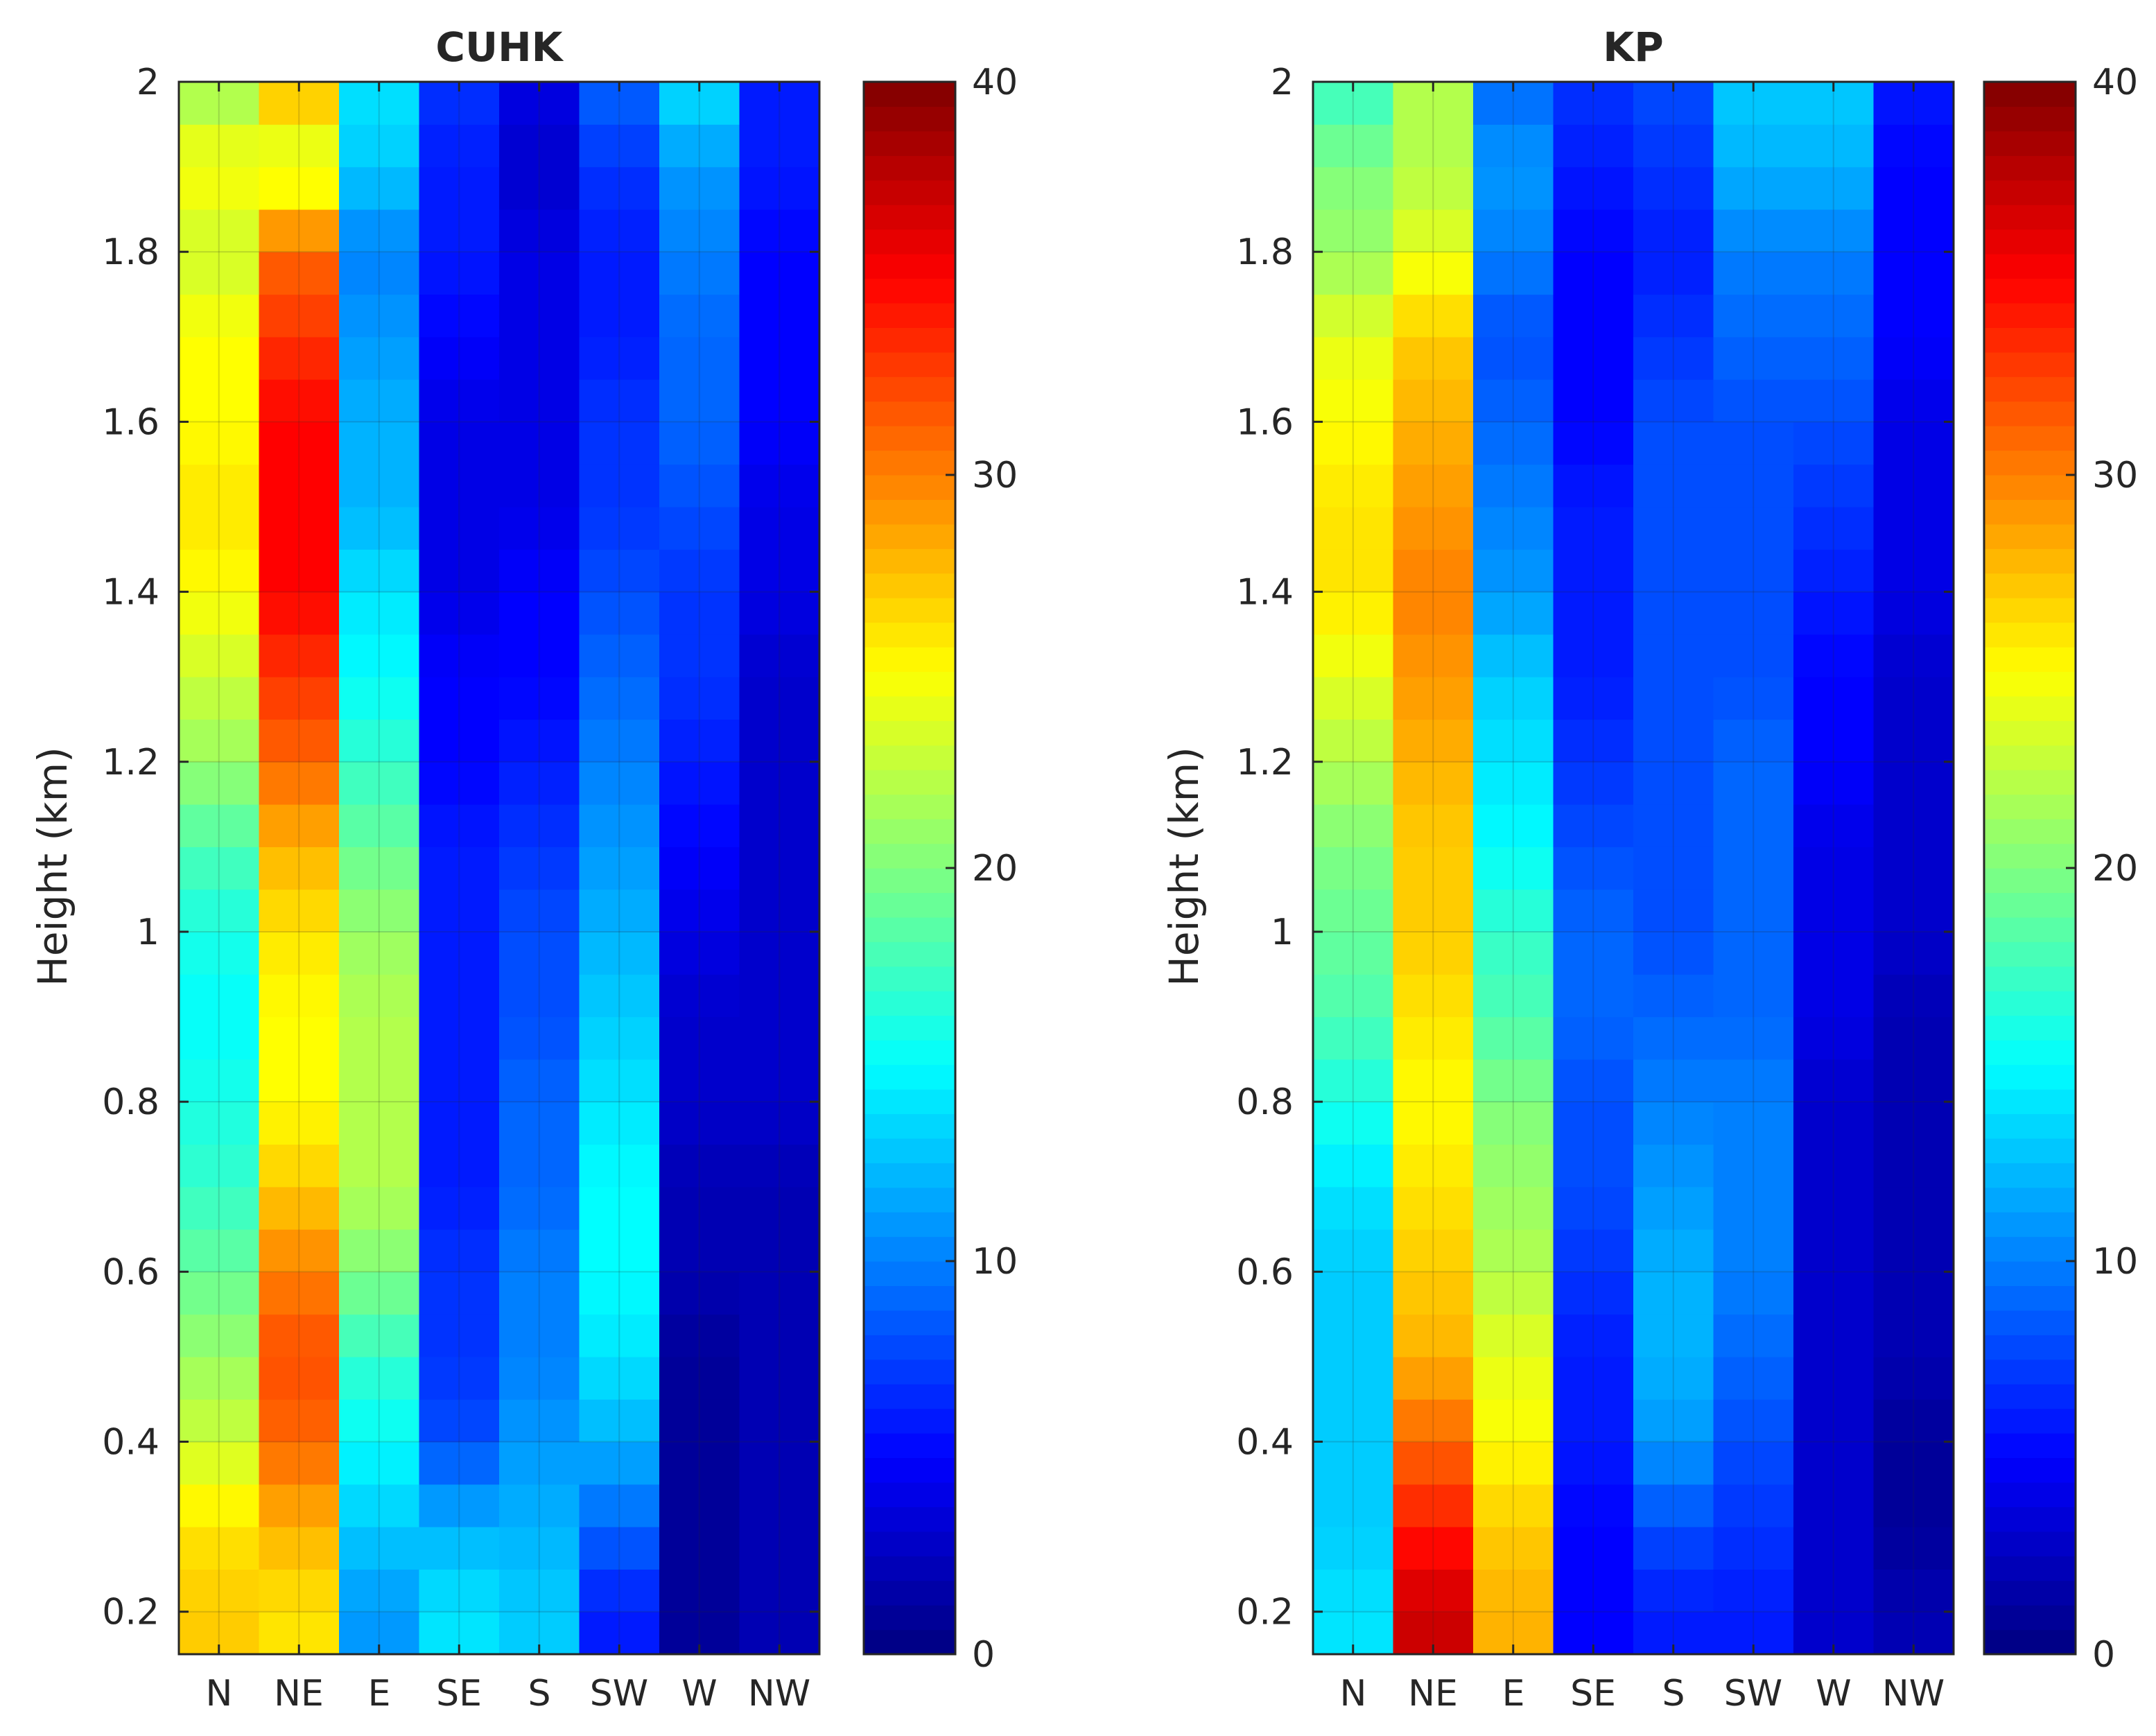  I want to click on y-tick-labels: 0.2 0.4 0.6 0.8 1 1.2 1.4 1.6 1.8 2, so click(1265, 847).